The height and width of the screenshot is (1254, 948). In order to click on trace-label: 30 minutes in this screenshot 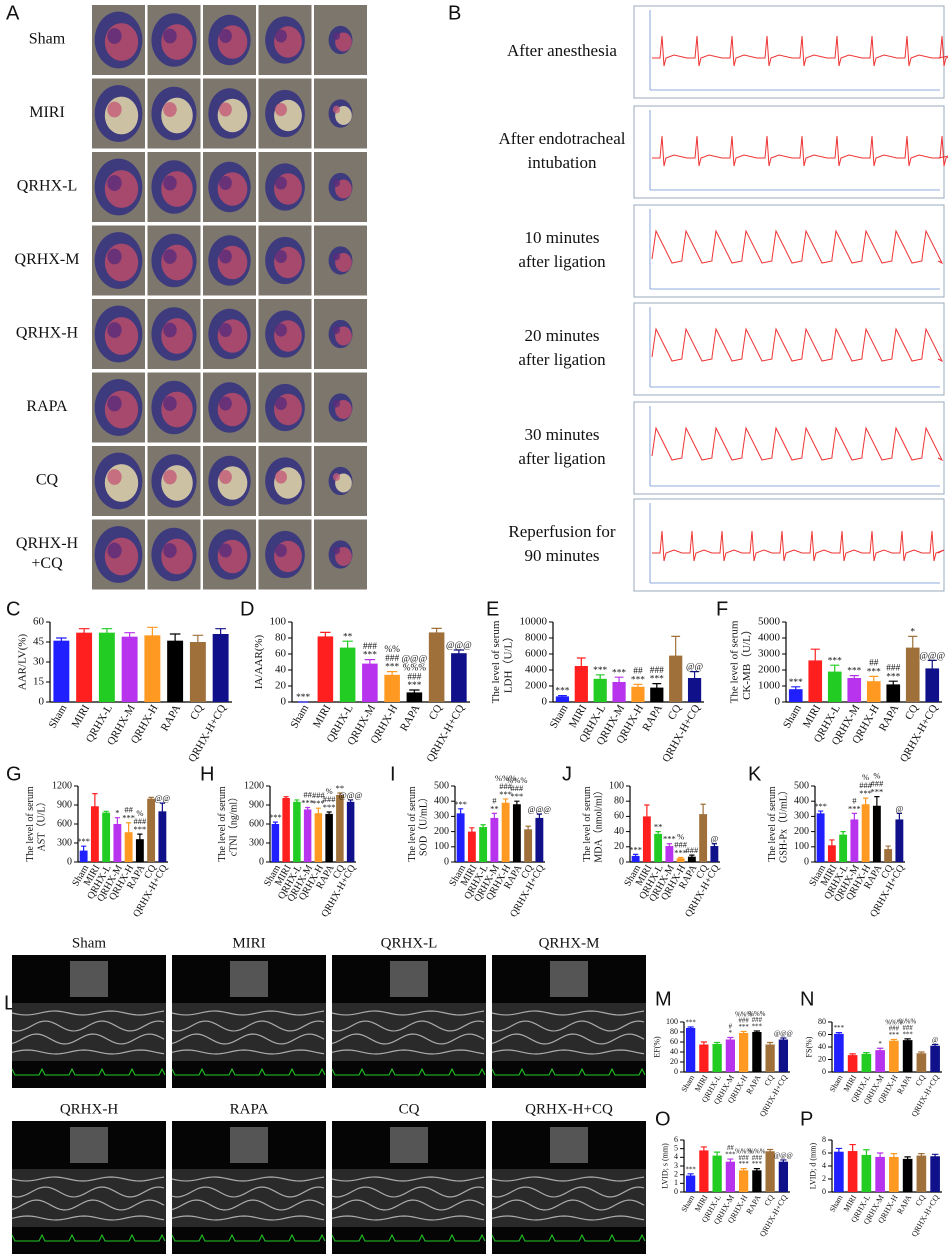, I will do `click(561, 434)`.